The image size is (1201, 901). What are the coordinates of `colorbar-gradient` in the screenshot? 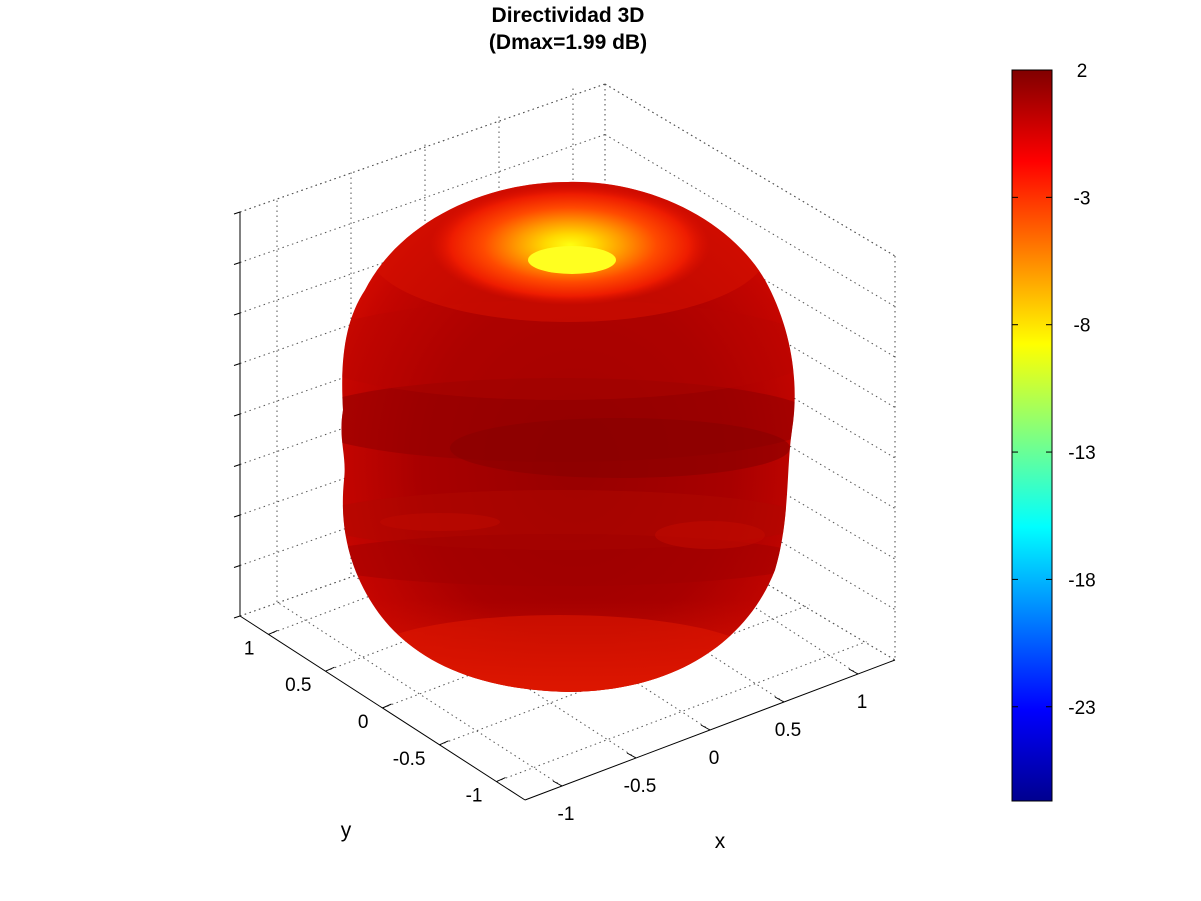 It's located at (1032, 435).